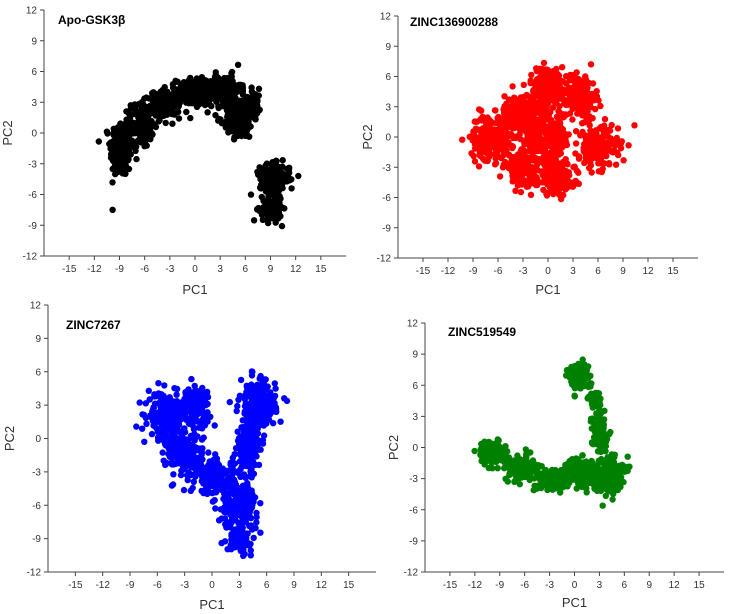 The width and height of the screenshot is (734, 614). Describe the element at coordinates (648, 271) in the screenshot. I see `x-tick-label: 12` at that location.